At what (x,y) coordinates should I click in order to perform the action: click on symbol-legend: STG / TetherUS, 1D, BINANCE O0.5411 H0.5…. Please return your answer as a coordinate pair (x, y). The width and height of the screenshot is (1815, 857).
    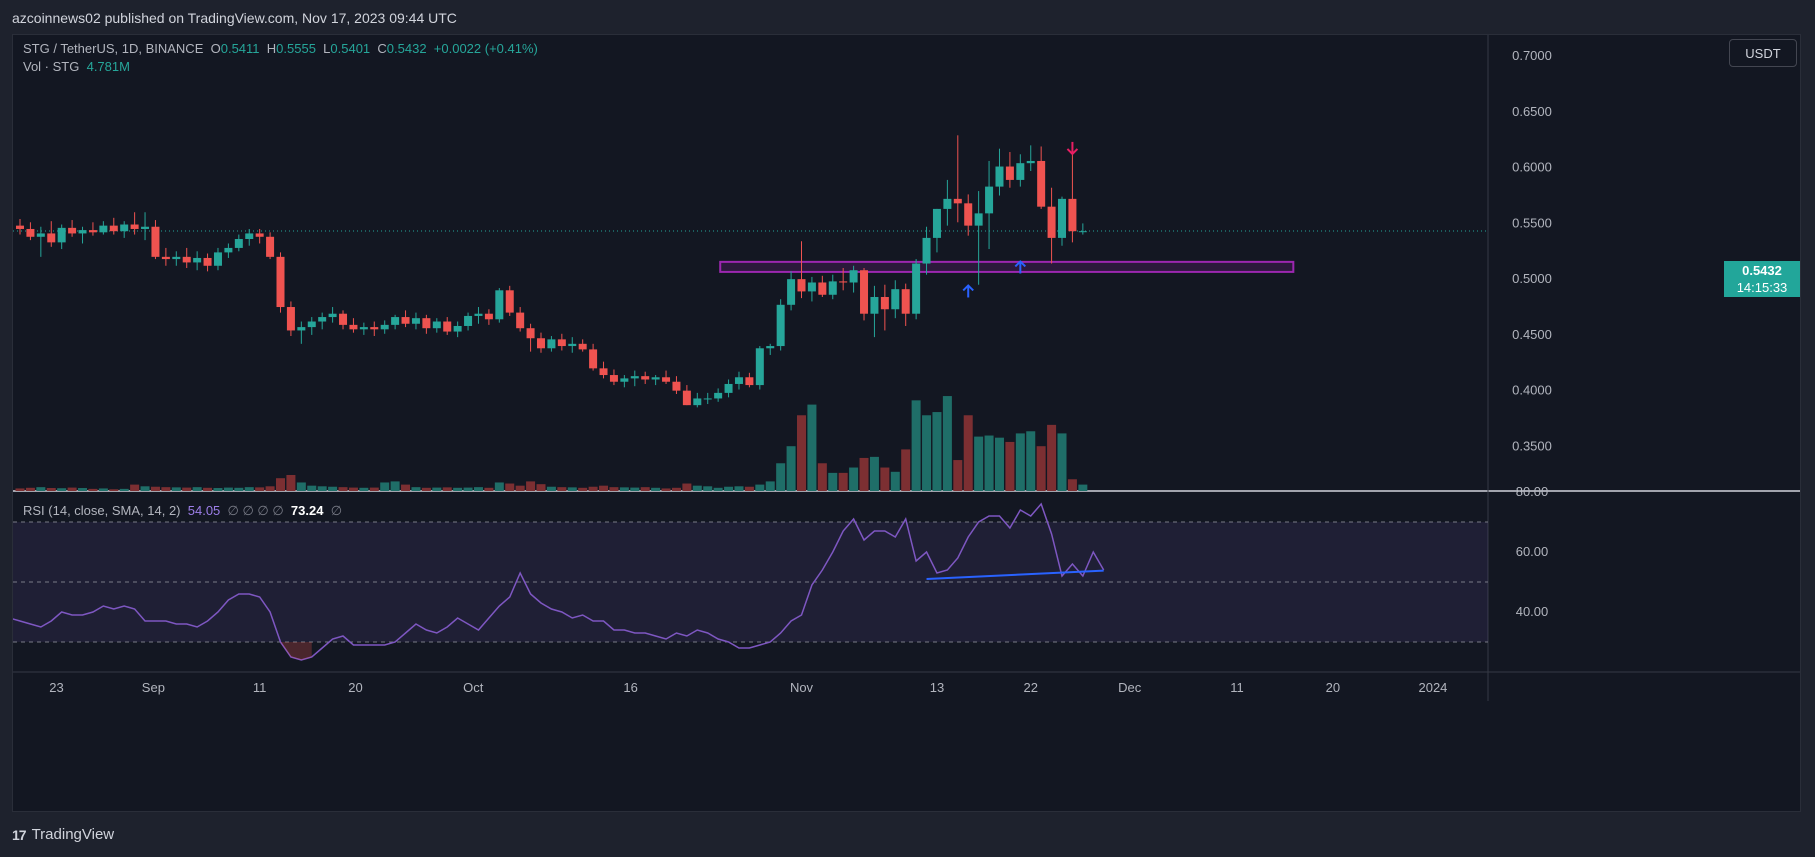
    Looking at the image, I should click on (280, 48).